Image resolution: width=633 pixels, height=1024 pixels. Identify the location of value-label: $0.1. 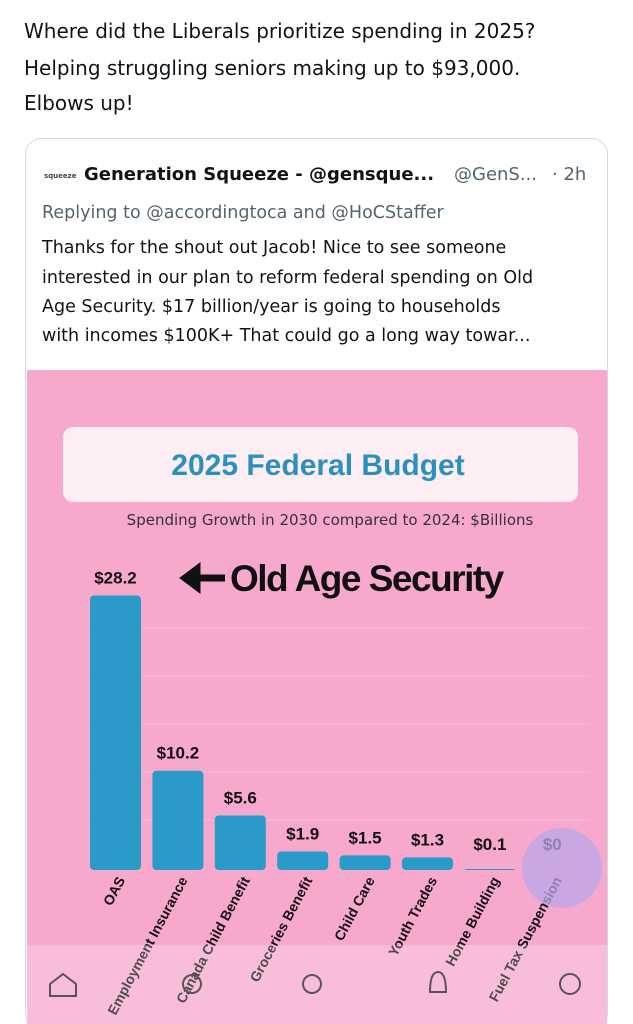
(489, 844).